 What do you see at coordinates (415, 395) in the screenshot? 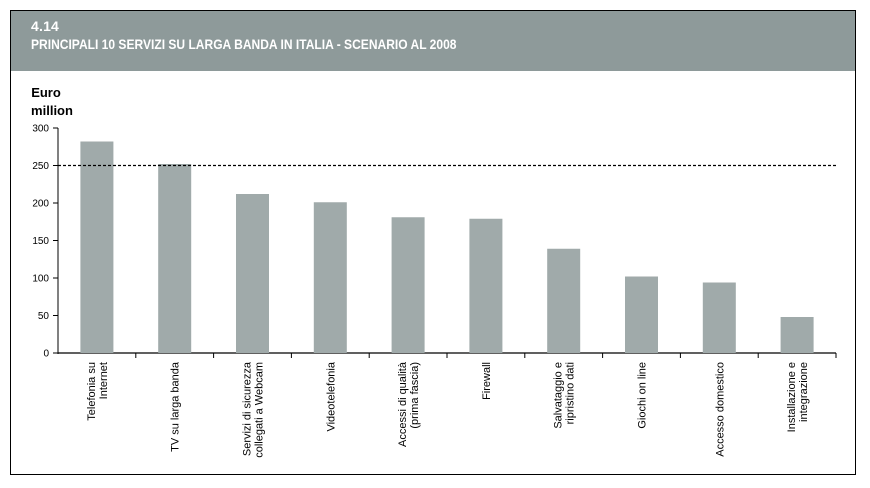
I see `x-tick-label: (prima fascia)` at bounding box center [415, 395].